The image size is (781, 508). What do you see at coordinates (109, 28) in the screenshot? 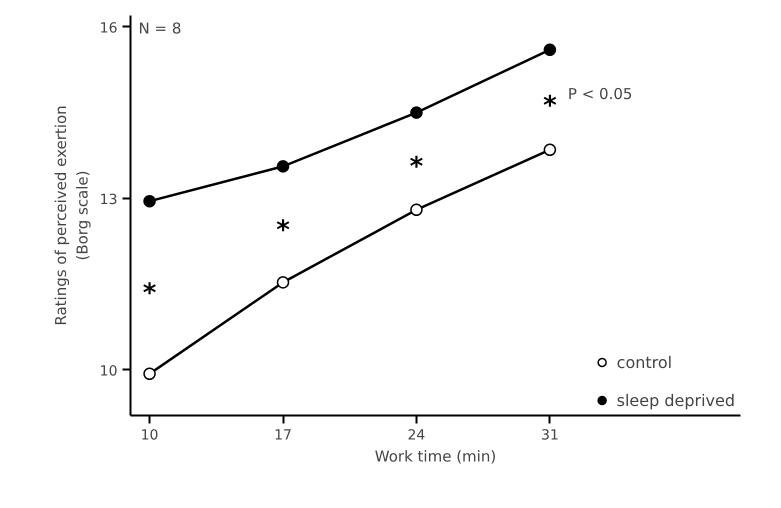
I see `y-tick-label: 16` at bounding box center [109, 28].